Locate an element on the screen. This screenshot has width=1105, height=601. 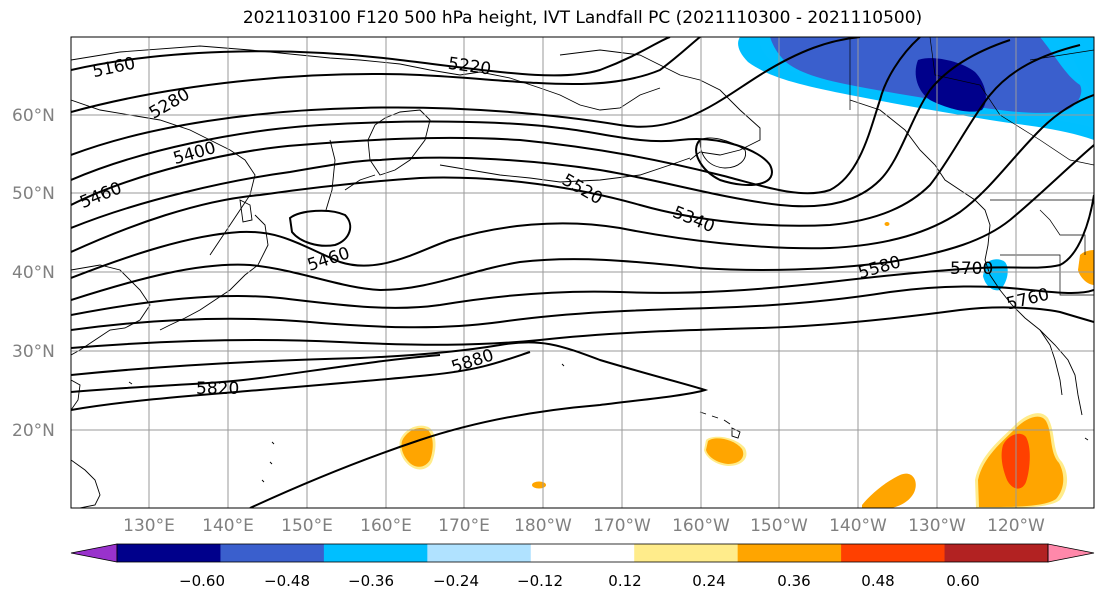
lon-label-130e: 130°E is located at coordinates (149, 526).